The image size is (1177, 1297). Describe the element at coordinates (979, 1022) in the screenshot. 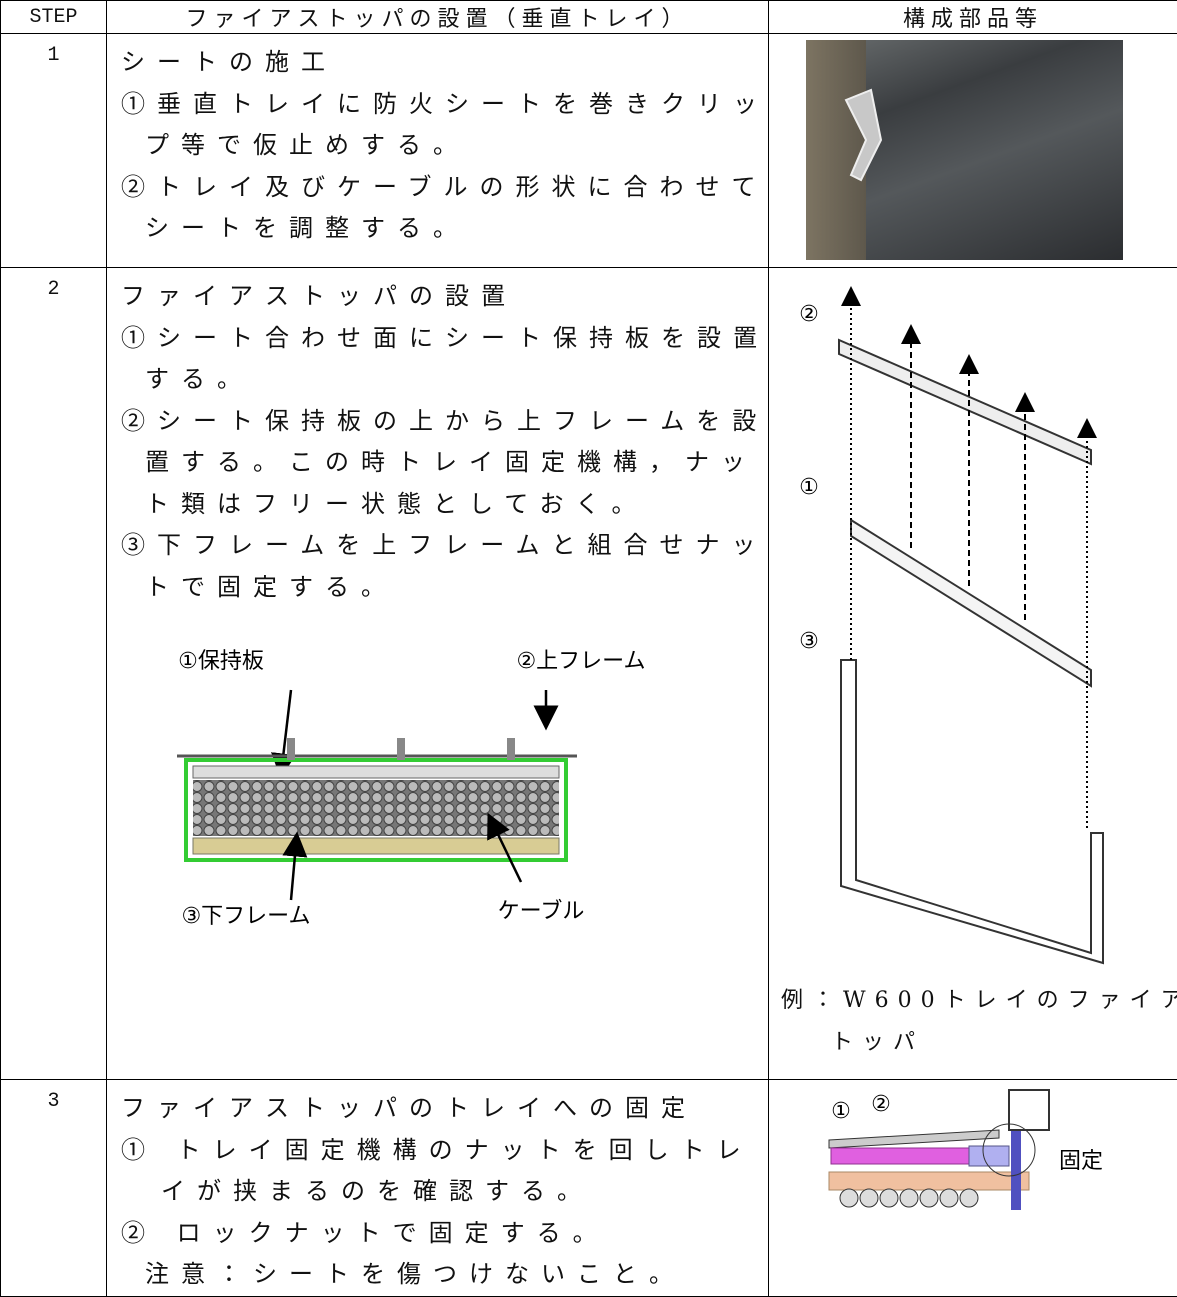

I see `figure-caption: 例：W600トレイのファイアストッパ` at that location.